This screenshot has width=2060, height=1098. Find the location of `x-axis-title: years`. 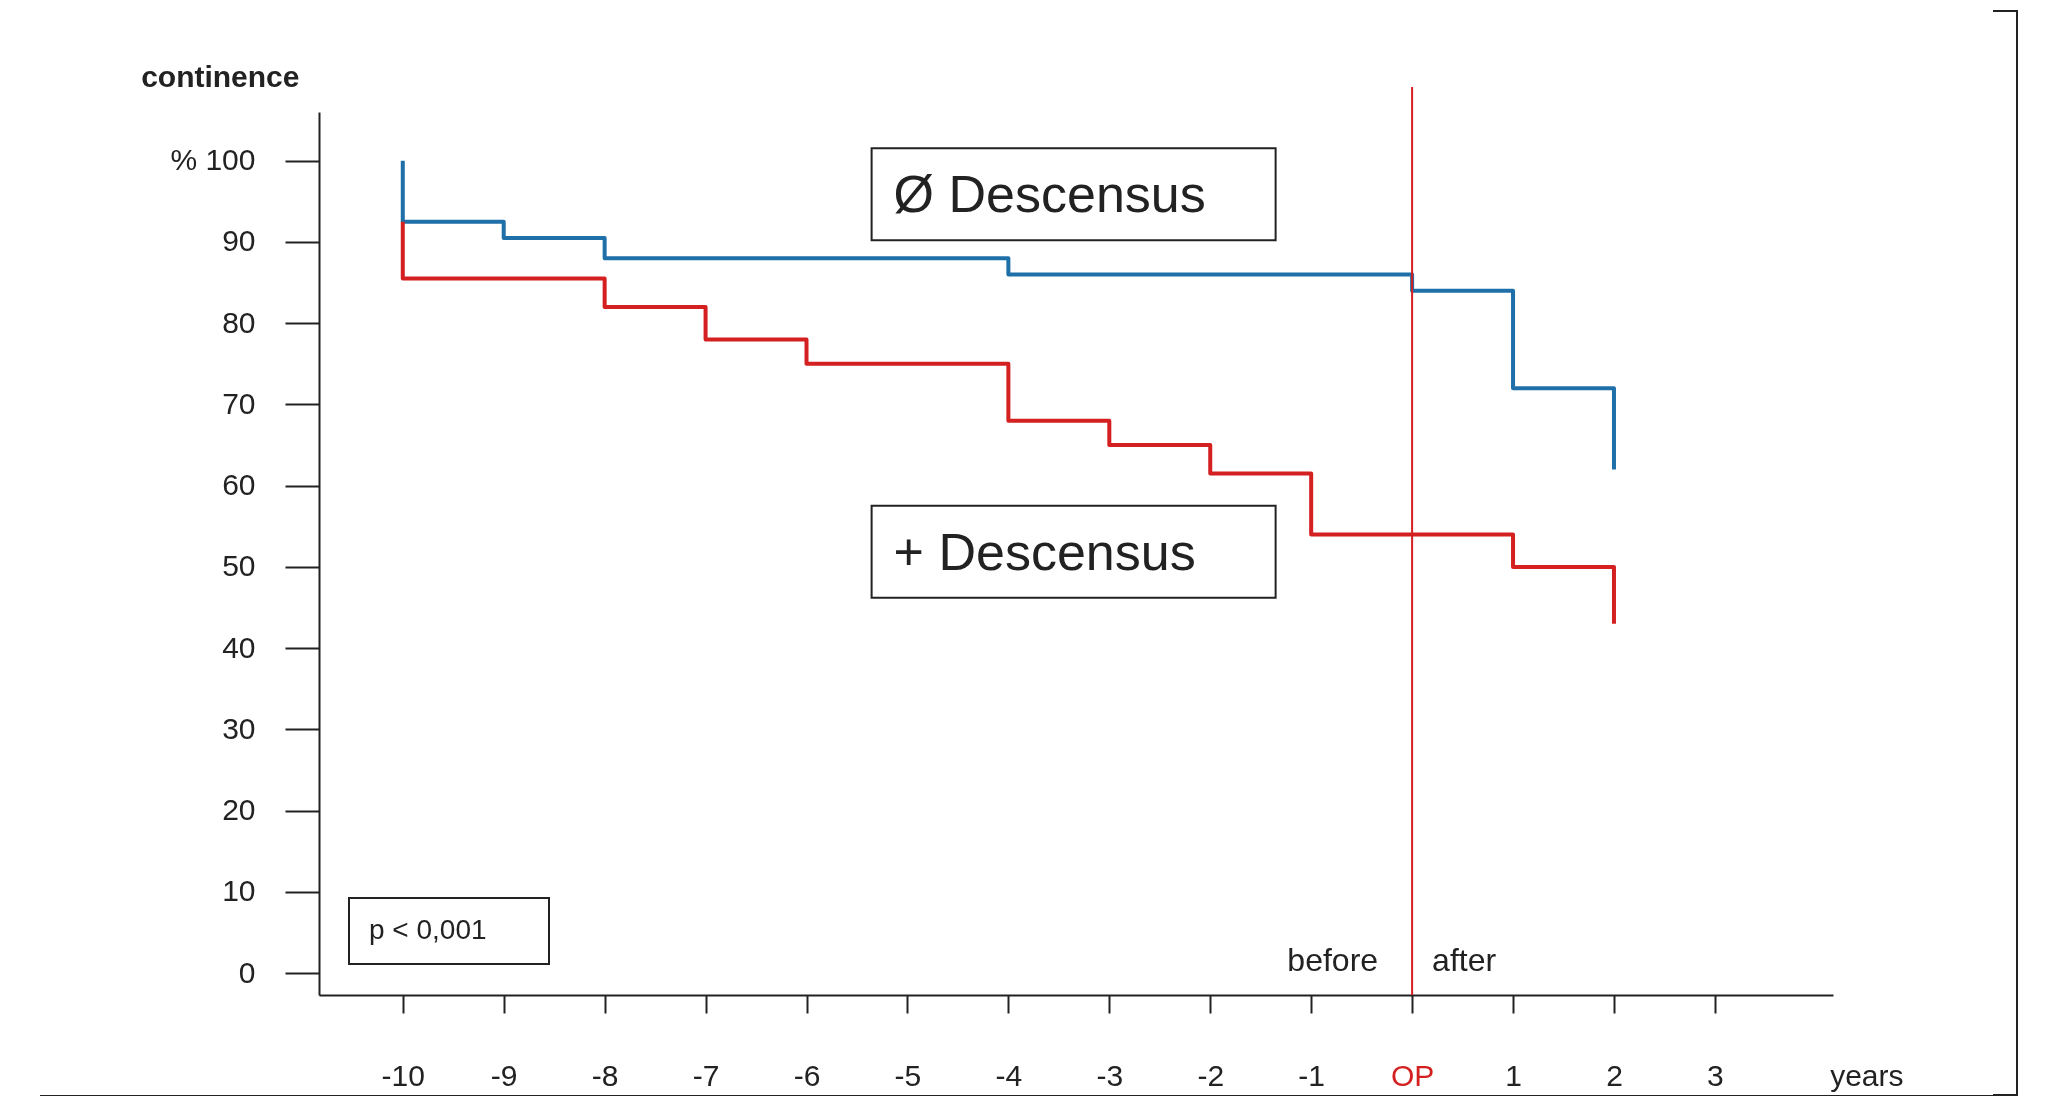

x-axis-title: years is located at coordinates (1867, 1075).